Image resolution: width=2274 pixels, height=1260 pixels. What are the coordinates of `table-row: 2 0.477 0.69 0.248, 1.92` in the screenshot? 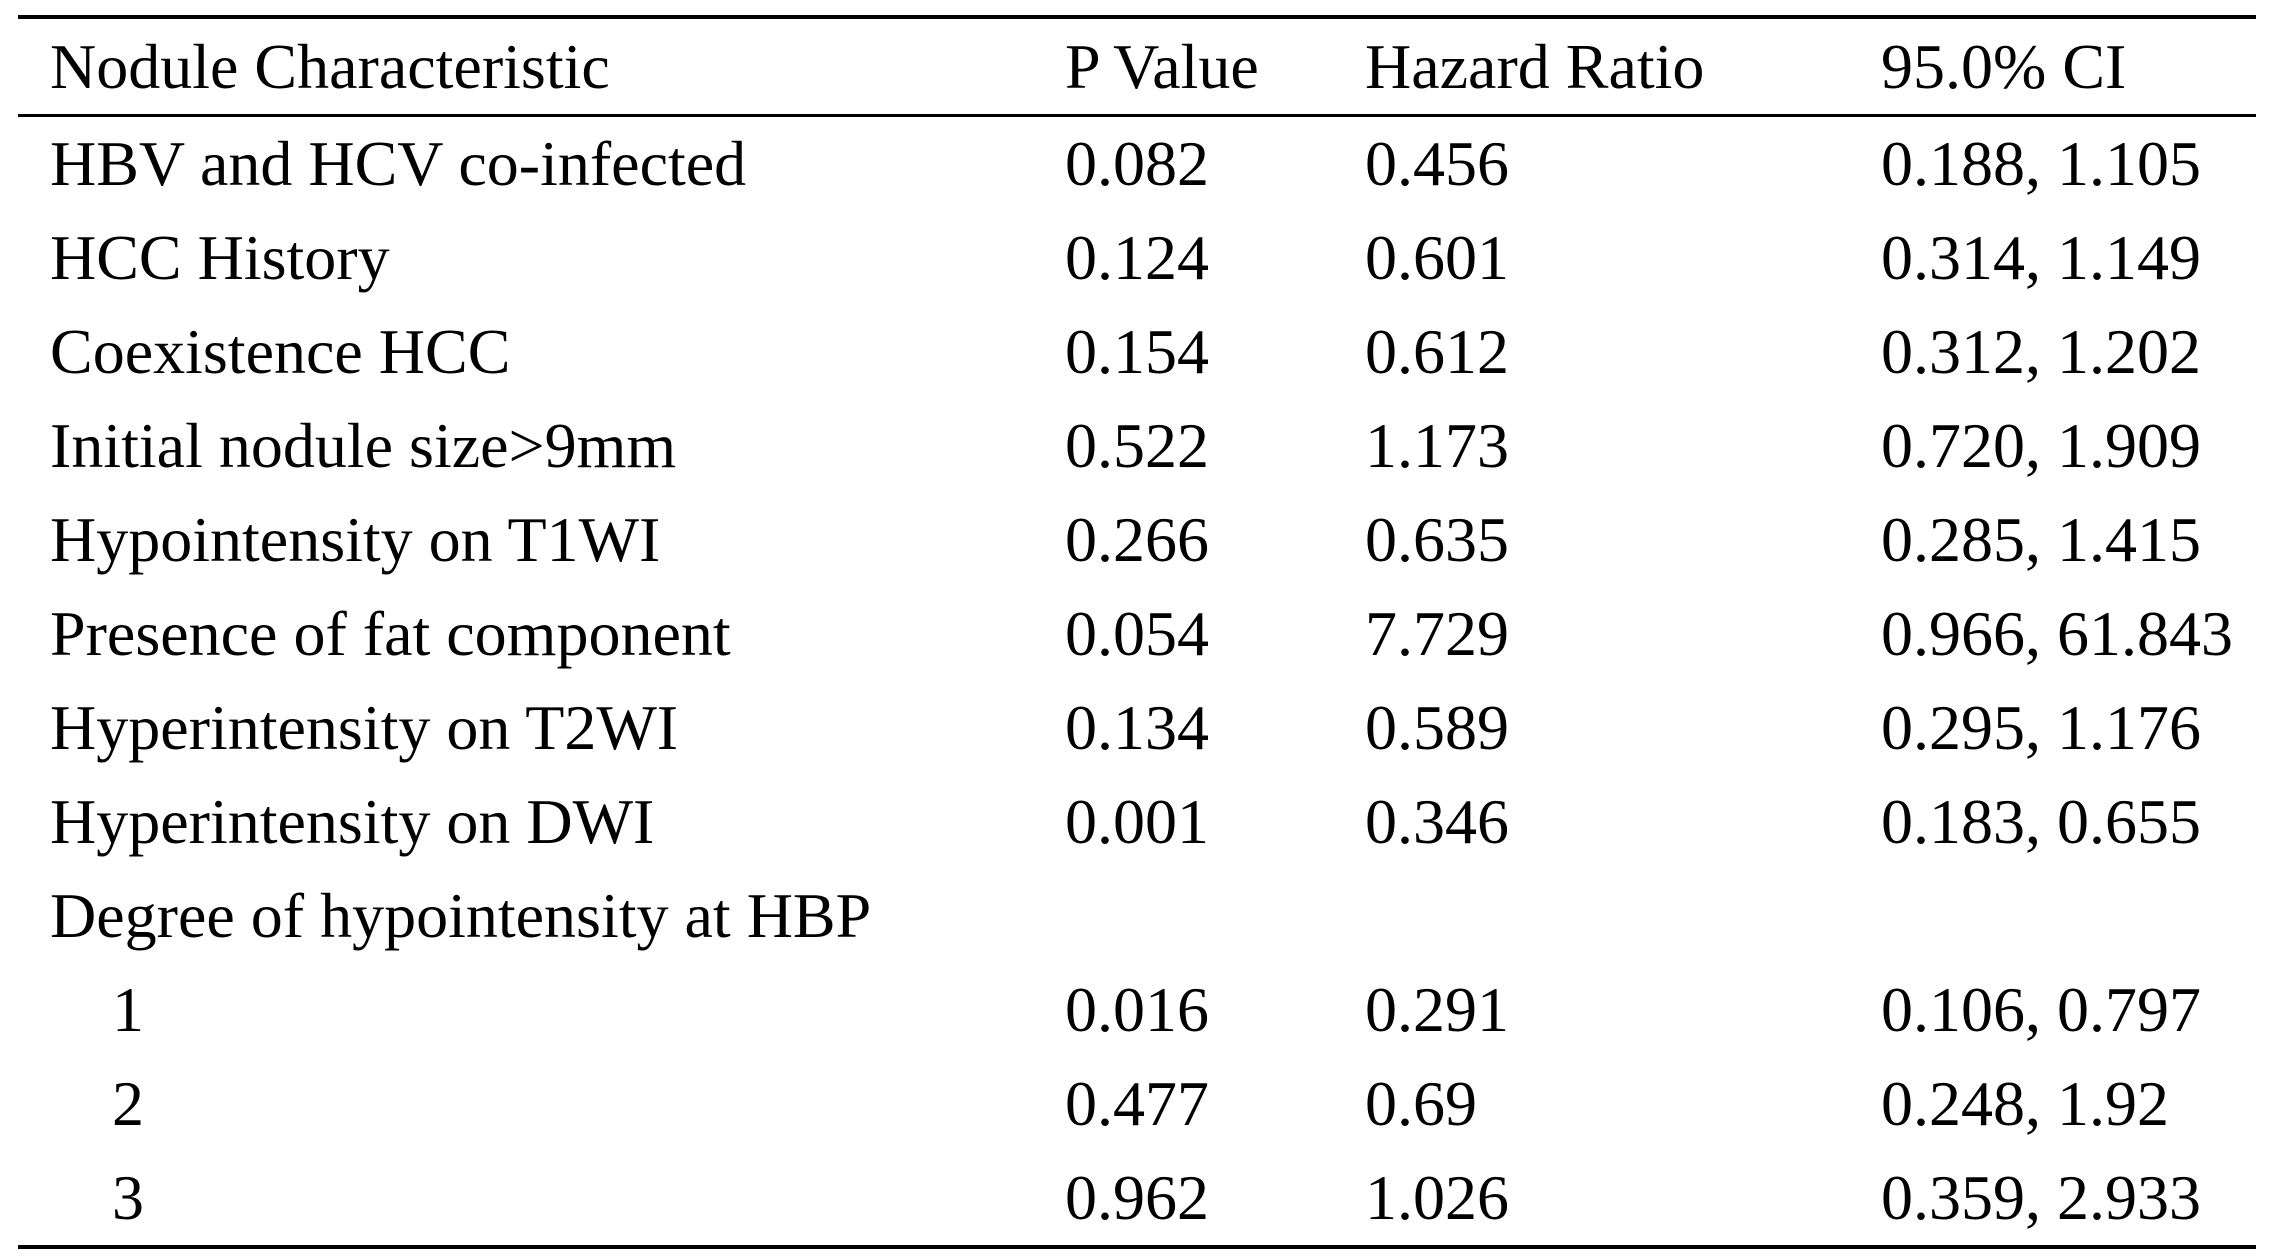 It's located at (1137, 1104).